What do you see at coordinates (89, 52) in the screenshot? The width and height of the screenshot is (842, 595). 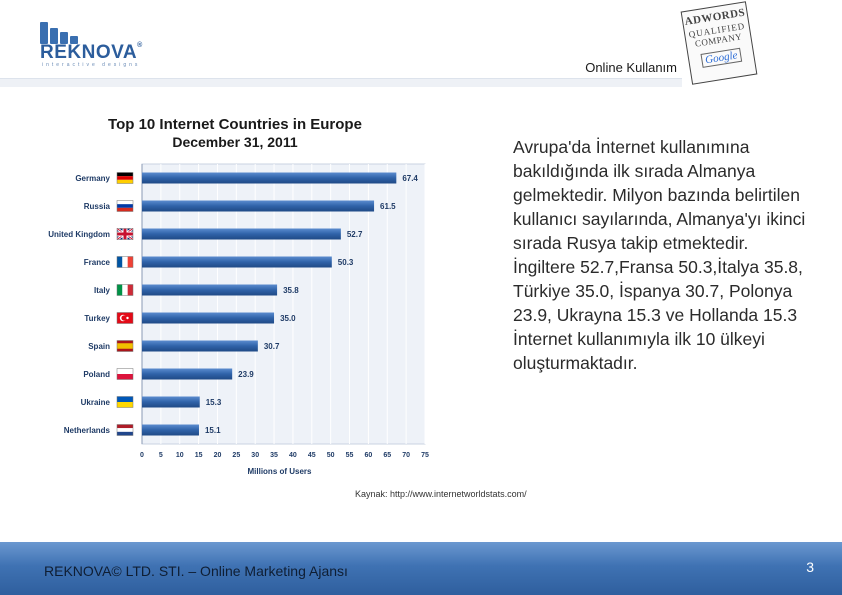 I see `logo-text: REKNOVA` at bounding box center [89, 52].